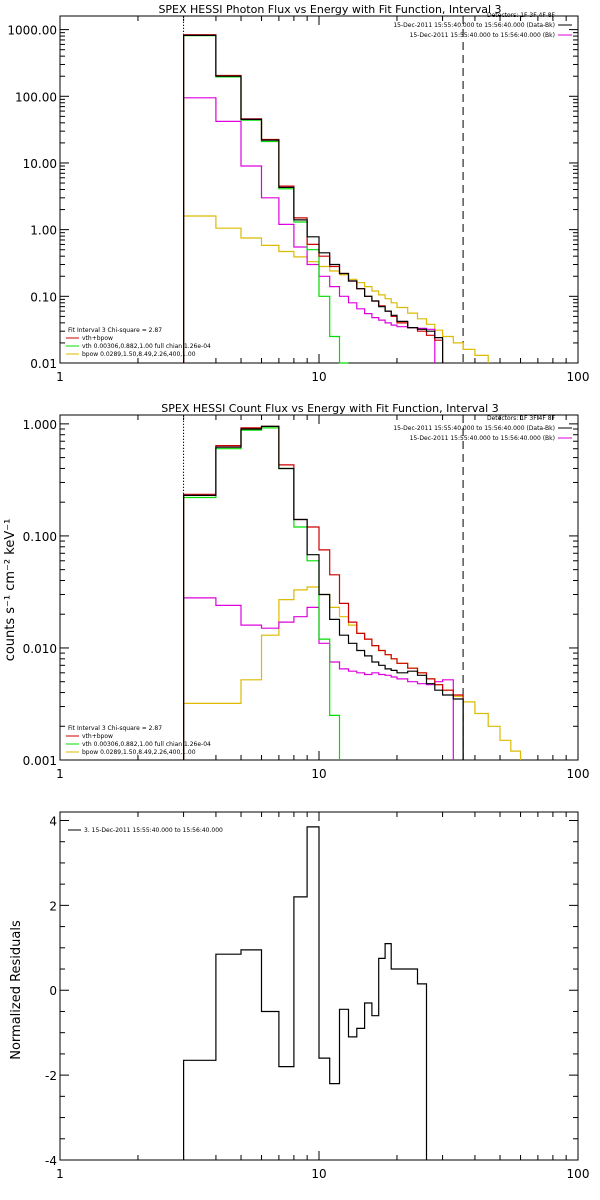 The width and height of the screenshot is (600, 1200). Describe the element at coordinates (578, 377) in the screenshot. I see `photon-x-tick-label: 100` at that location.